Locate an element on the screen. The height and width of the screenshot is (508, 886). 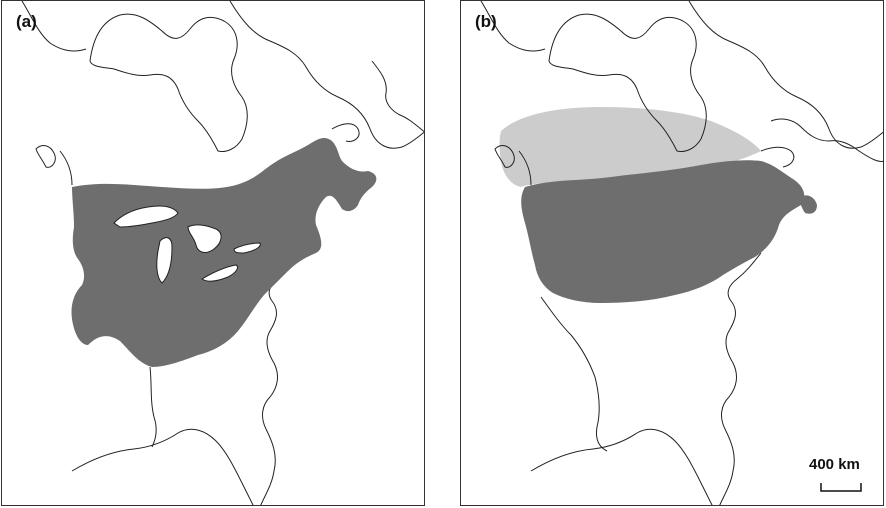
panel-label-a: (a) is located at coordinates (26, 21).